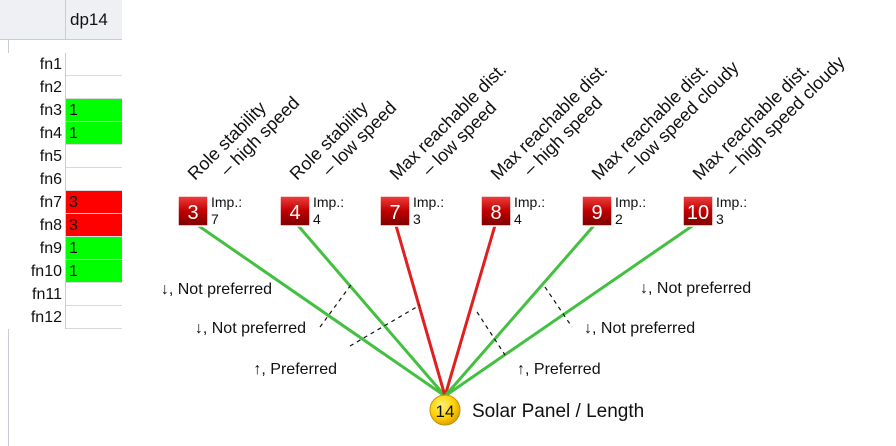  I want to click on function-id-10: 10, so click(698, 213).